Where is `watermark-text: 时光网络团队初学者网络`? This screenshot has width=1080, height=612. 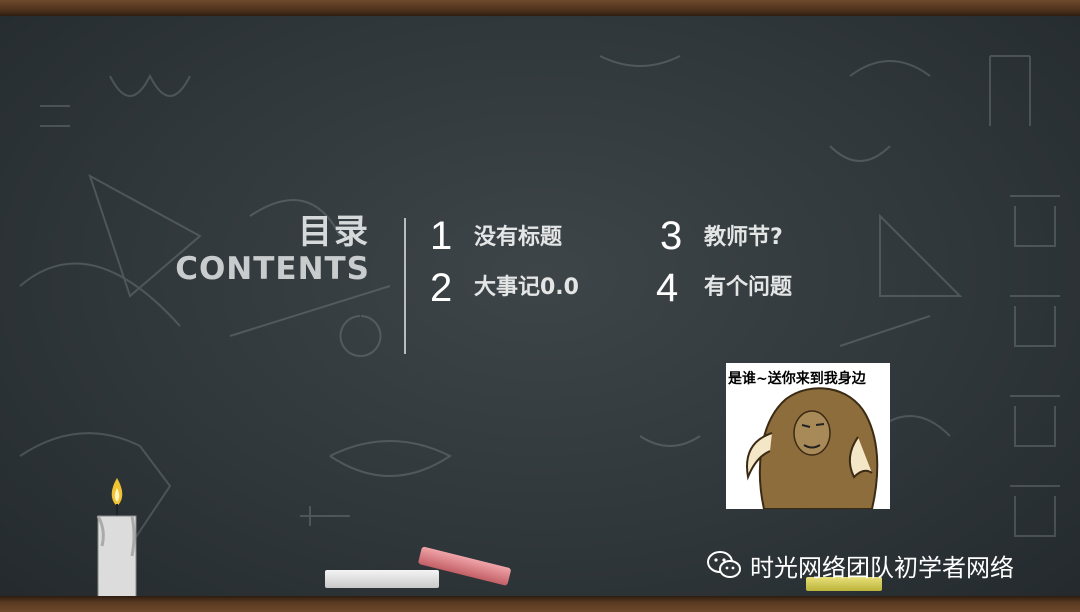 watermark-text: 时光网络团队初学者网络 is located at coordinates (882, 567).